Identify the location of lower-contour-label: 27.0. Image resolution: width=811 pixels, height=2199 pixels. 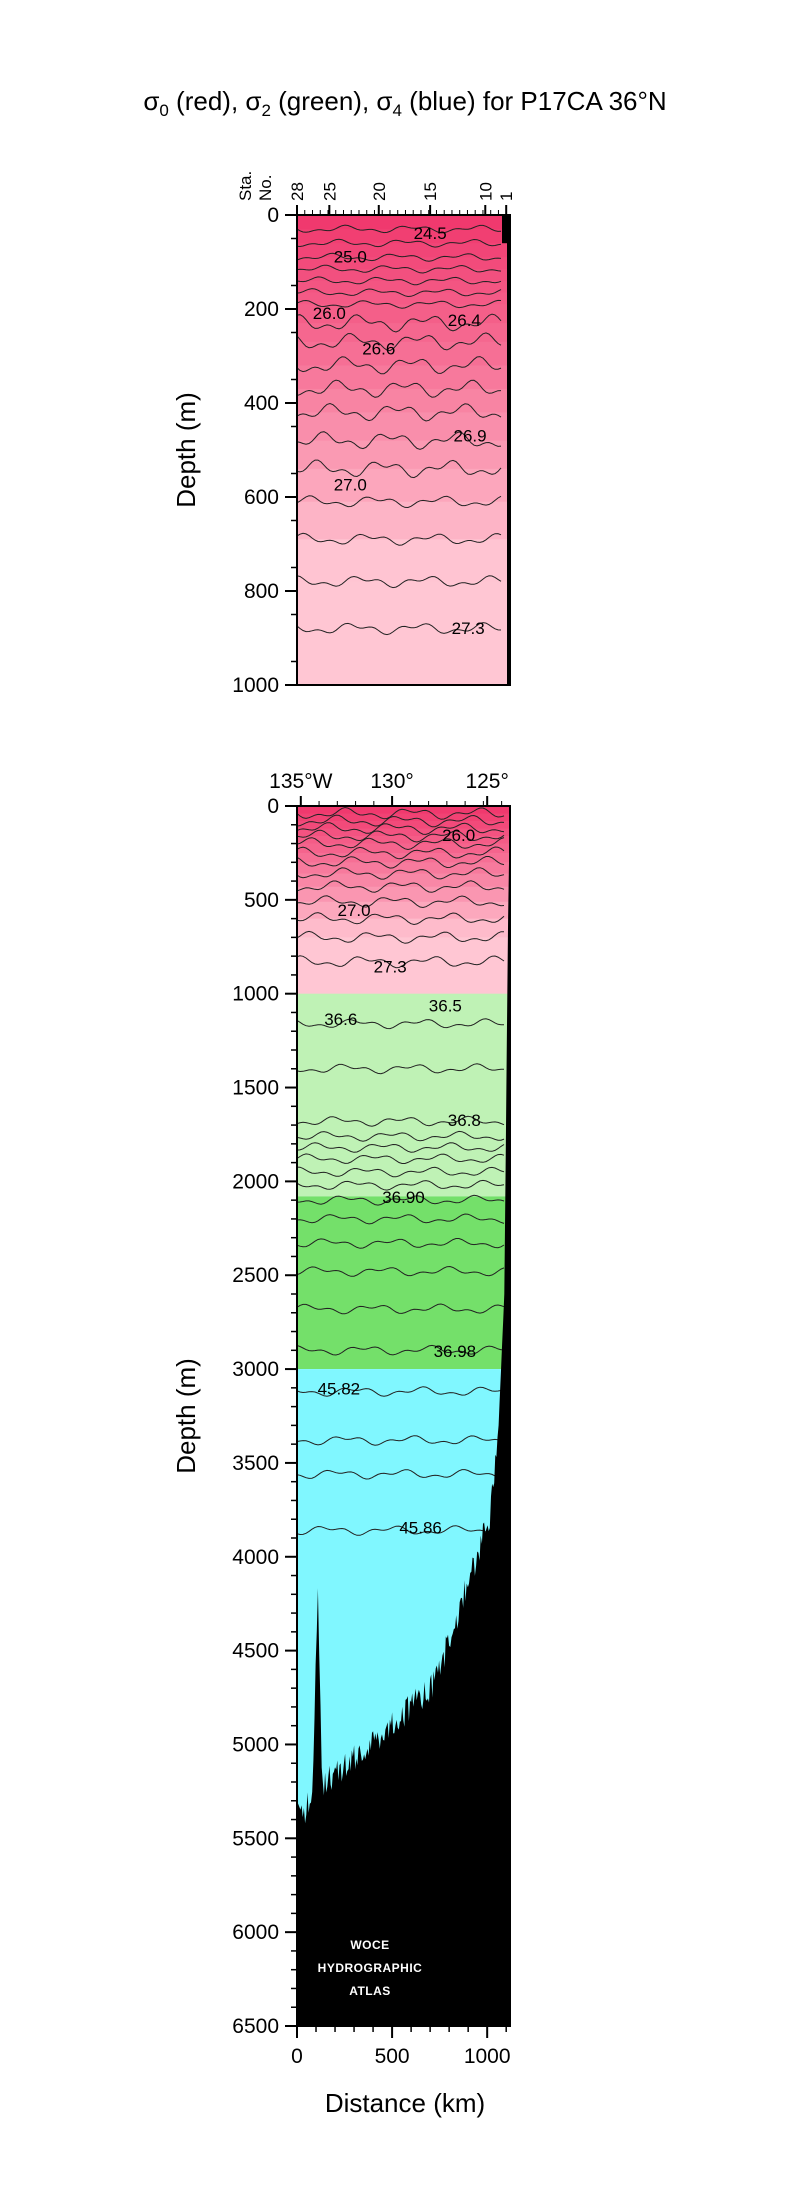
(354, 910).